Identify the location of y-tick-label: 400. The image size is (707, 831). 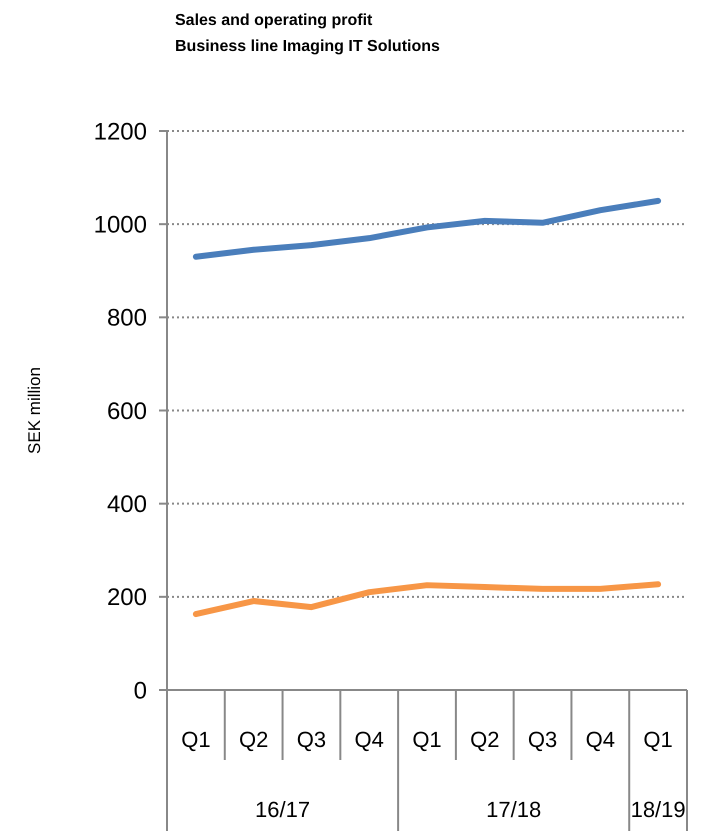
(126, 504).